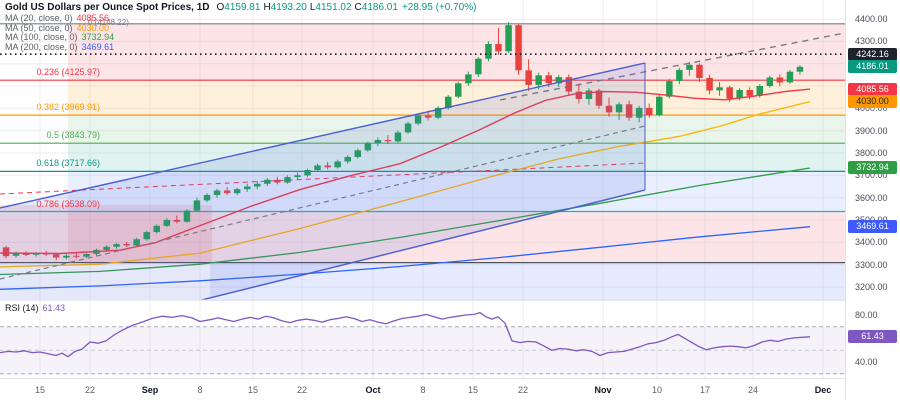 The height and width of the screenshot is (400, 900). What do you see at coordinates (22, 308) in the screenshot?
I see `rsi-label: RSI (14)` at bounding box center [22, 308].